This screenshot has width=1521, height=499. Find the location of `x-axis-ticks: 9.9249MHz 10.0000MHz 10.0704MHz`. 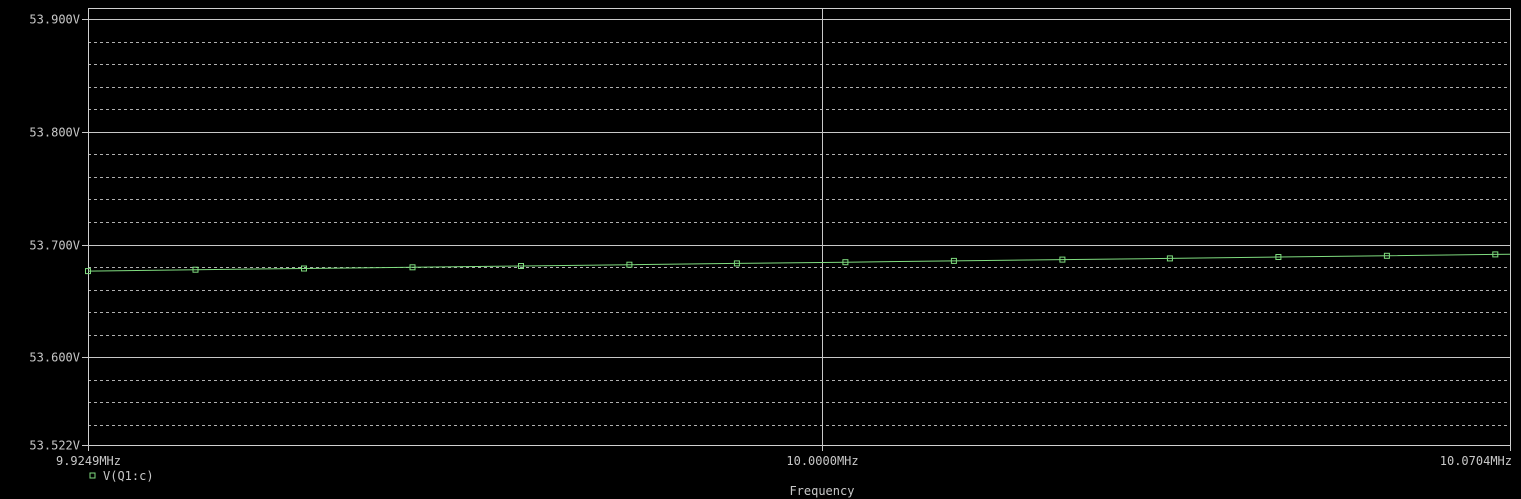

x-axis-ticks: 9.9249MHz 10.0000MHz 10.0704MHz is located at coordinates (784, 456).